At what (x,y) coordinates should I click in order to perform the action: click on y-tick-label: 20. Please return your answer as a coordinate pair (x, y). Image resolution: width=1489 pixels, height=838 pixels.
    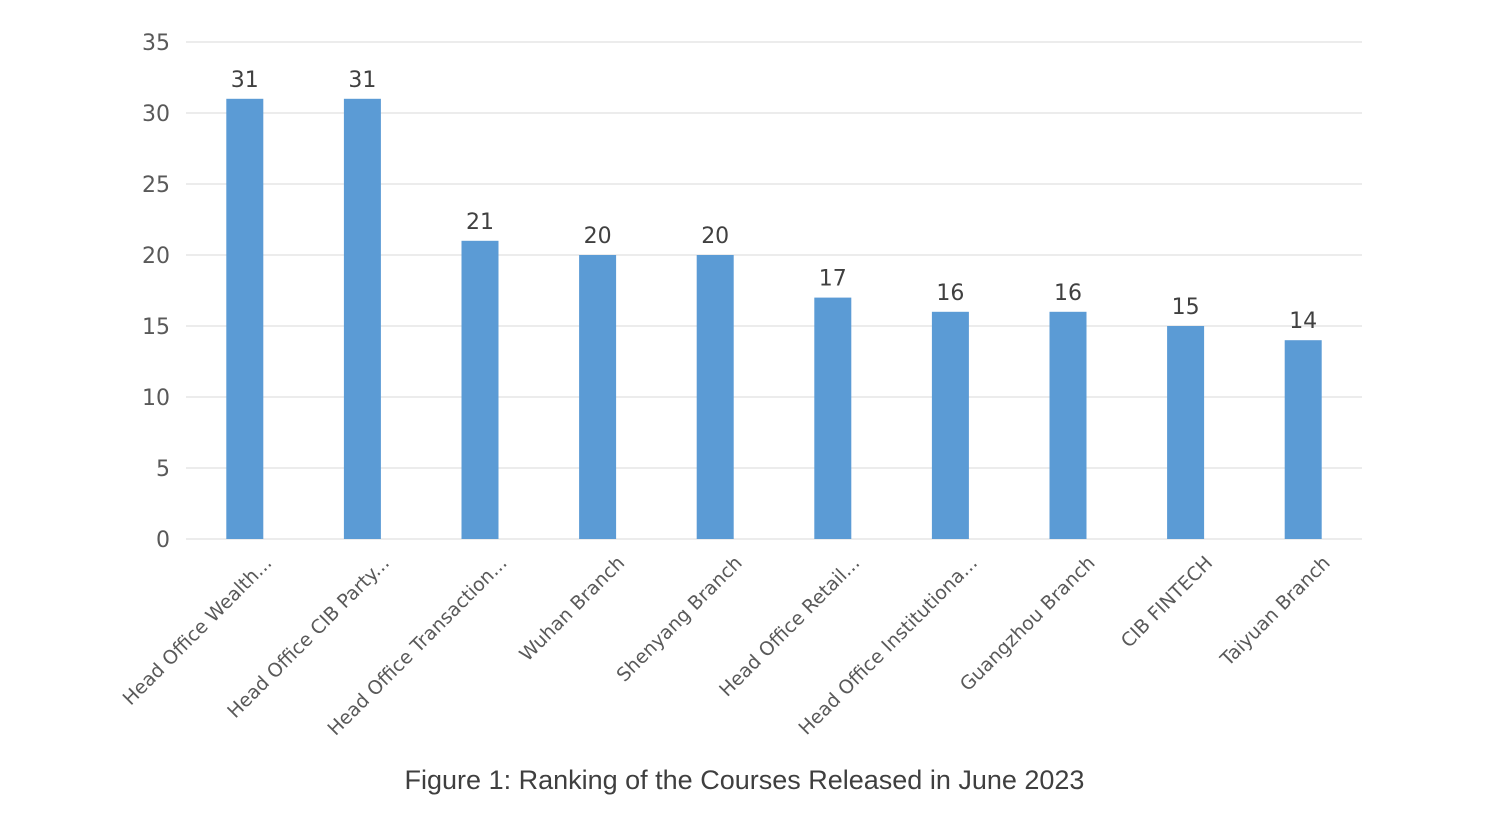
    Looking at the image, I should click on (156, 256).